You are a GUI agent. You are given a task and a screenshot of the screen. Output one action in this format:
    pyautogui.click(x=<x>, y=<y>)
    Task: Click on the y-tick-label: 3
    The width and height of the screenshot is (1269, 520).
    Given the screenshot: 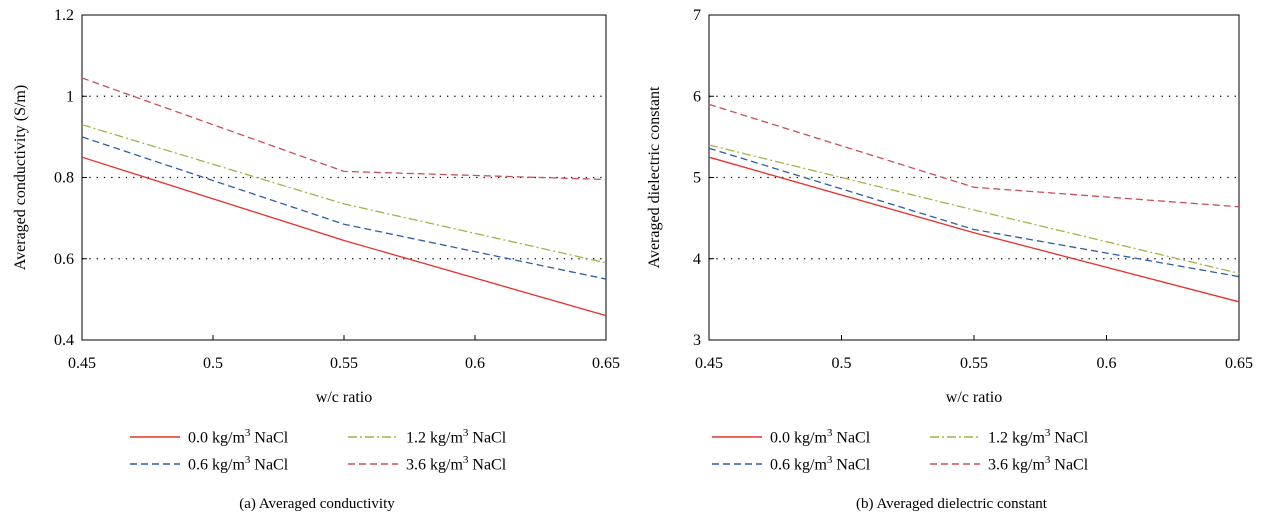 What is the action you would take?
    pyautogui.click(x=697, y=340)
    